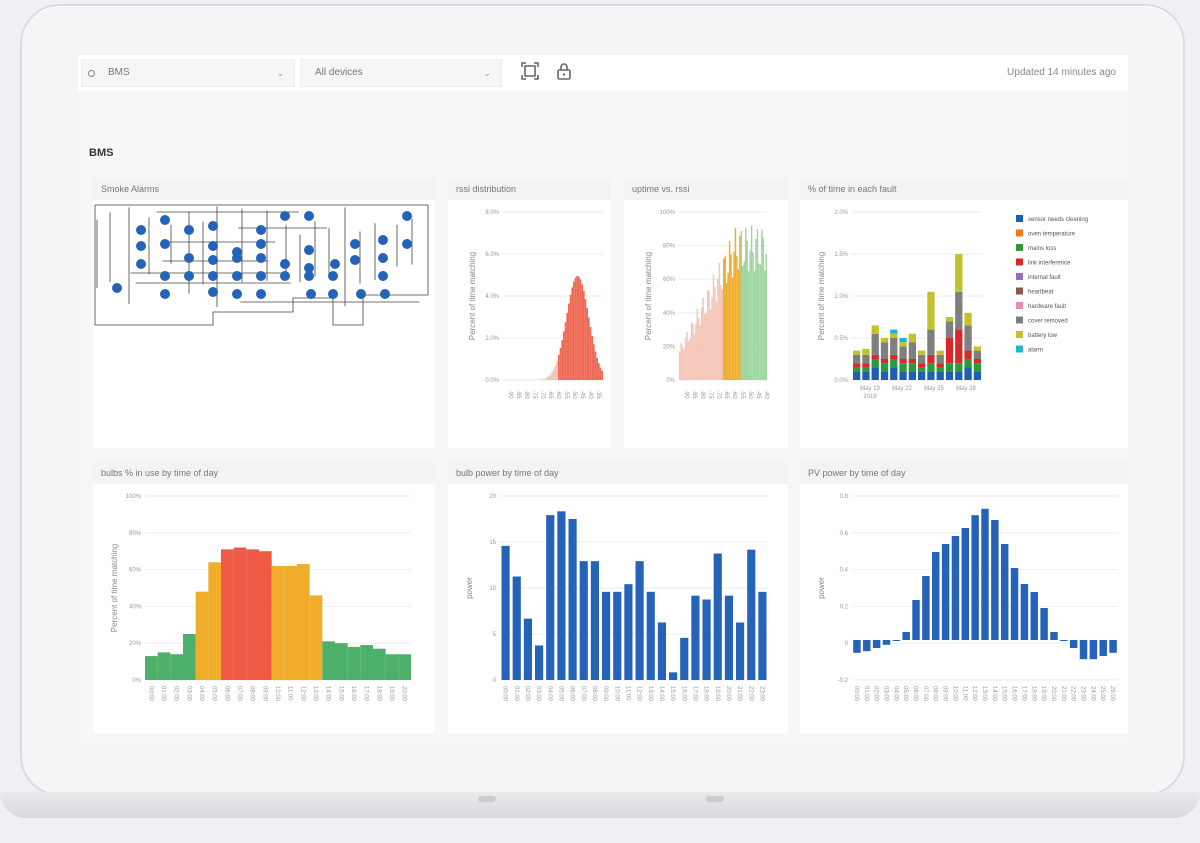 The width and height of the screenshot is (1200, 843). I want to click on x-tick-label: -70, so click(718, 394).